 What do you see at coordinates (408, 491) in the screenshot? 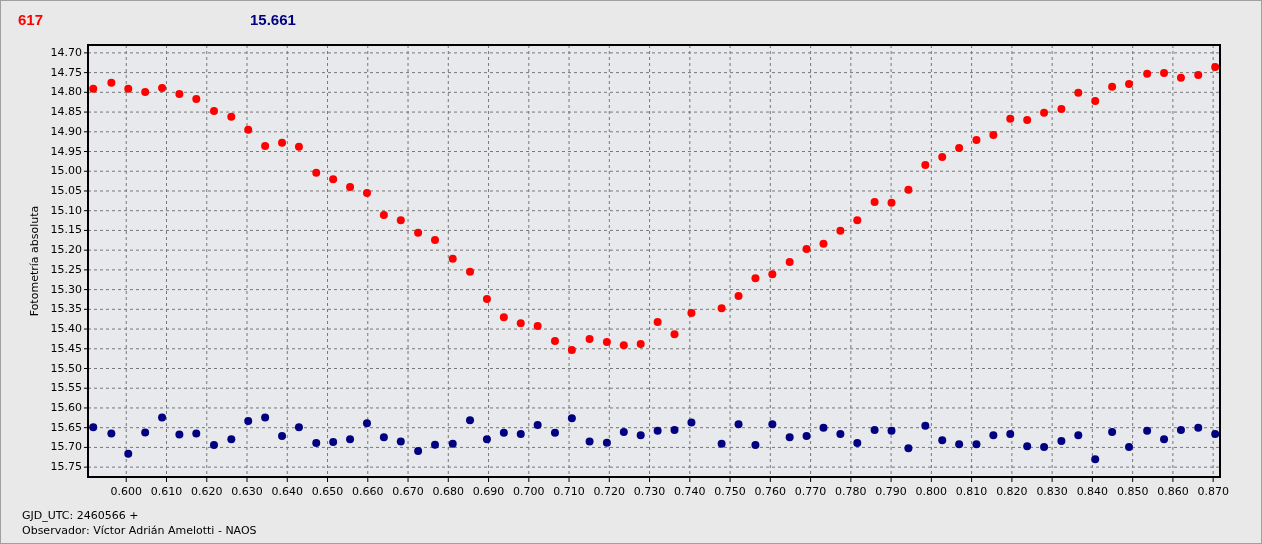
I see `x-tick-label: 0.670` at bounding box center [408, 491].